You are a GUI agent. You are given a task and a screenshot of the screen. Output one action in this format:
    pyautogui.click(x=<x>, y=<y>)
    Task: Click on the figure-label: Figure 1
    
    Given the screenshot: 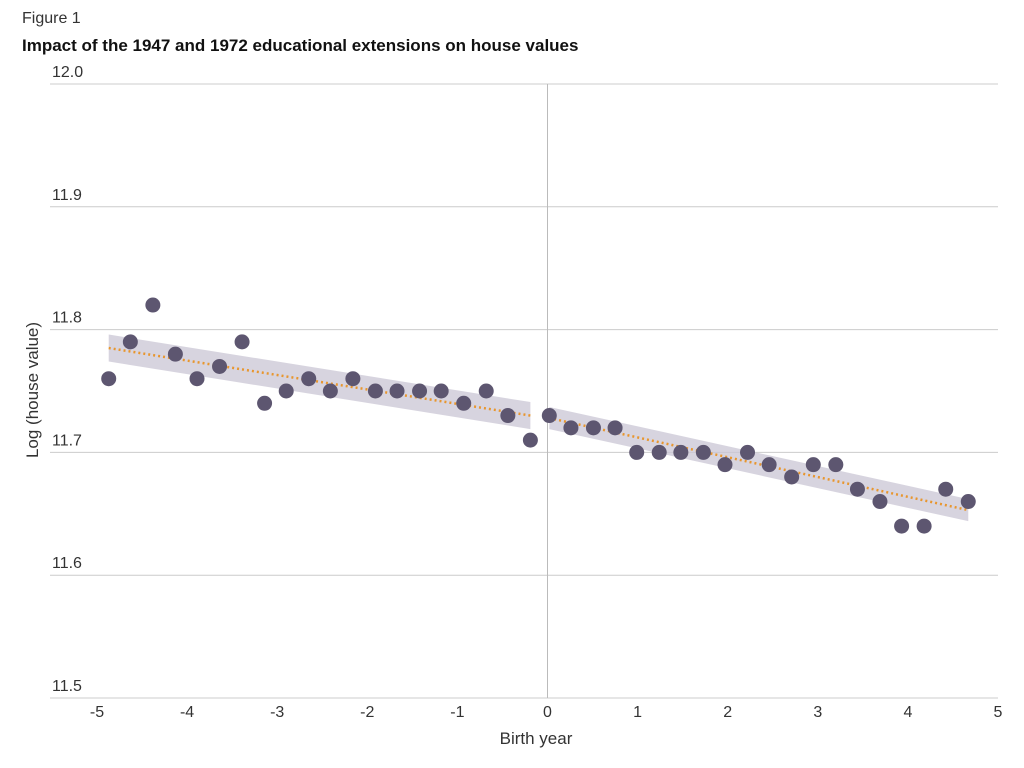 What is the action you would take?
    pyautogui.click(x=51, y=18)
    